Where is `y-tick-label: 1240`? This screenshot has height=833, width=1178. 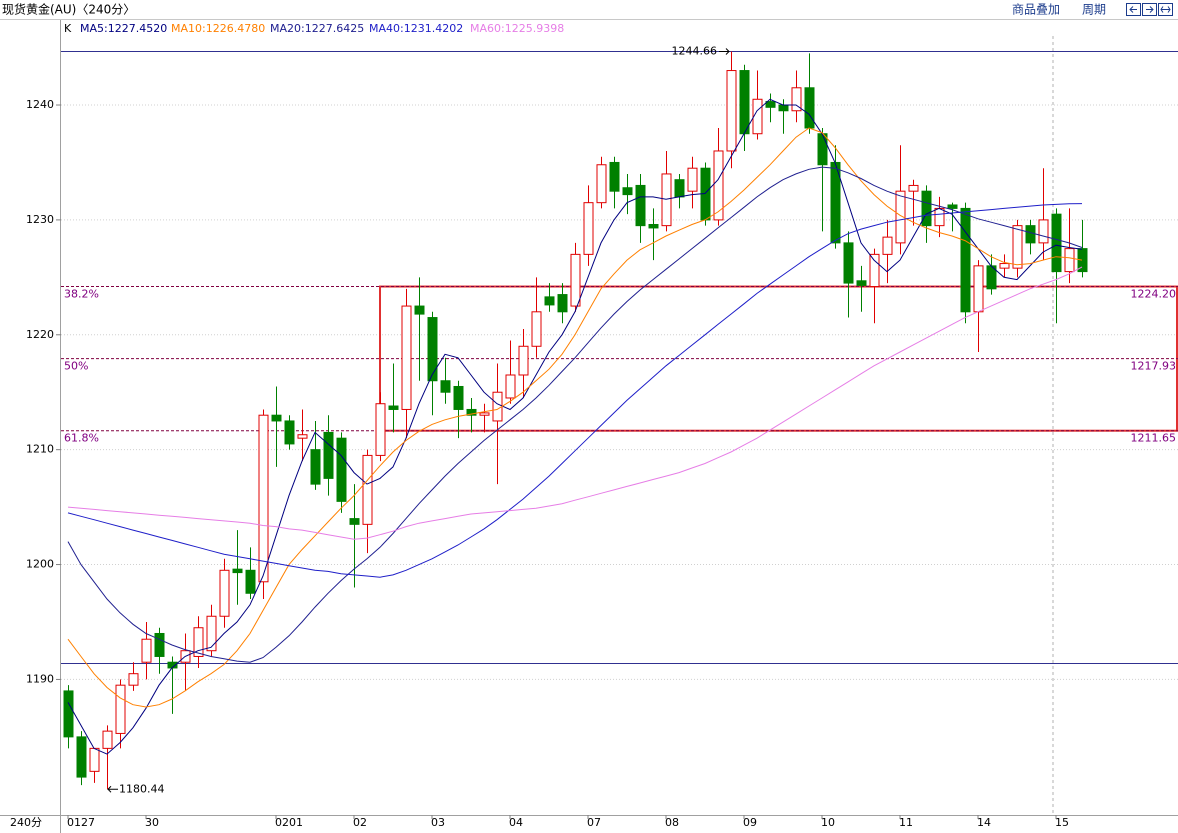 y-tick-label: 1240 is located at coordinates (40, 104).